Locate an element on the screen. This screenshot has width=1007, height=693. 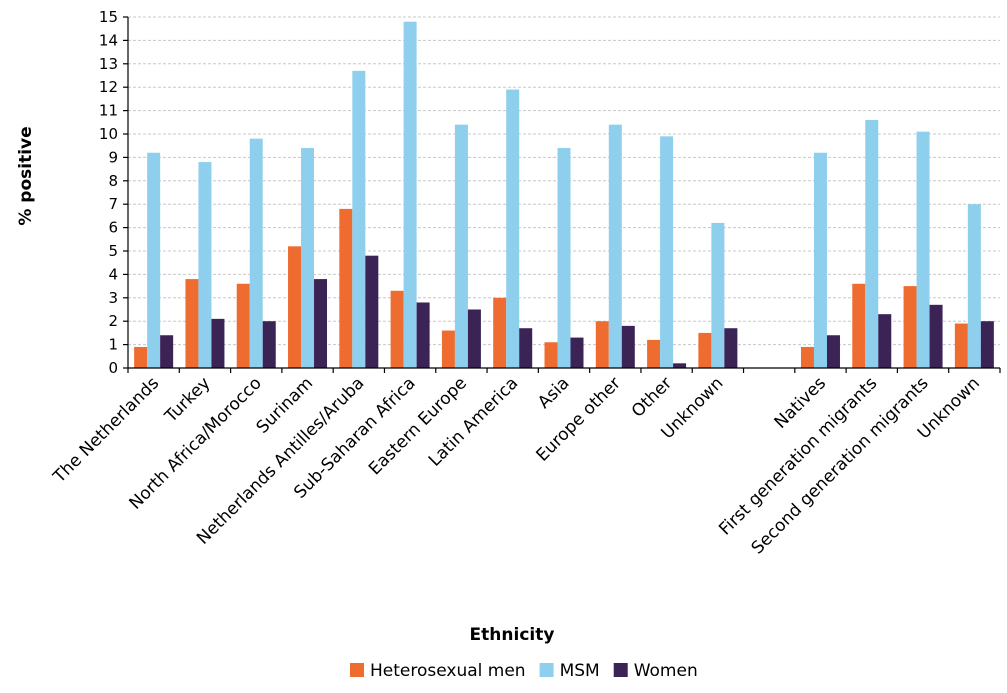
x-tick-label: Latin America is located at coordinates (473, 421).